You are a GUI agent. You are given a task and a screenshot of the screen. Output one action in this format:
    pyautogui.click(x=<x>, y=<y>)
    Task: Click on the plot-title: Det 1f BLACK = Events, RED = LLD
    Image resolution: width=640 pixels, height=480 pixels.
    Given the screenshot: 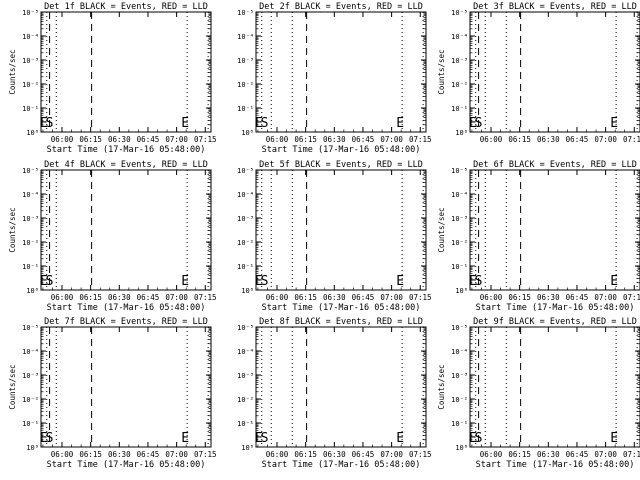 What is the action you would take?
    pyautogui.click(x=126, y=7)
    